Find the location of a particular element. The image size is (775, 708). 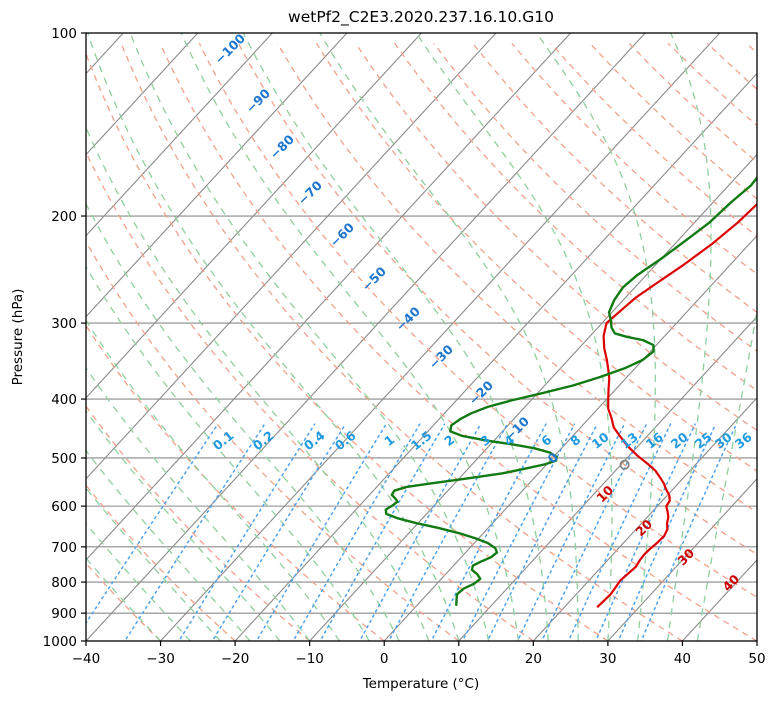

y-tick-label: 200 is located at coordinates (64, 217).